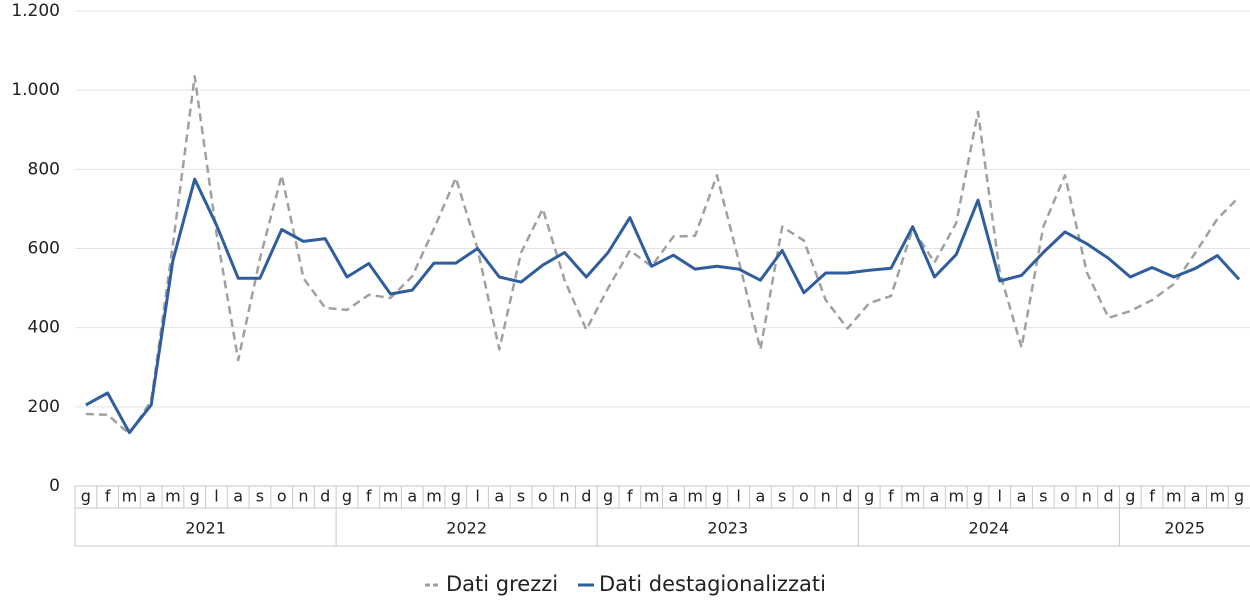  What do you see at coordinates (44, 407) in the screenshot?
I see `y-tick-label: 200` at bounding box center [44, 407].